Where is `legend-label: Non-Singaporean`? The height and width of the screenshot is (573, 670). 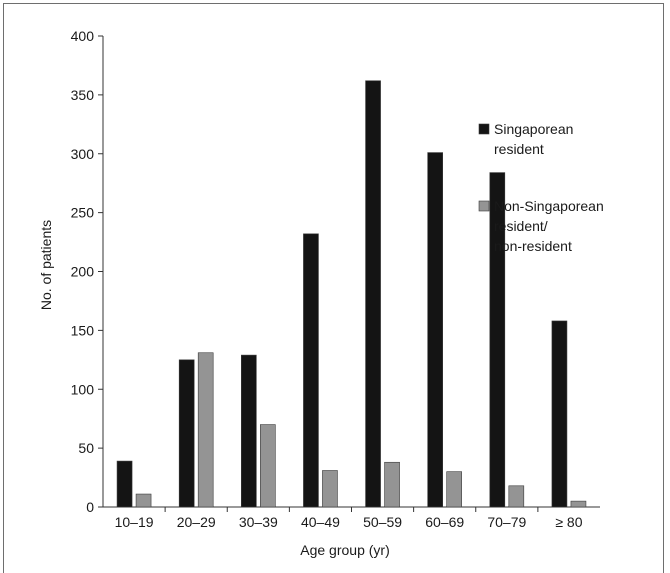
legend-label: Non-Singaporean is located at coordinates (549, 206).